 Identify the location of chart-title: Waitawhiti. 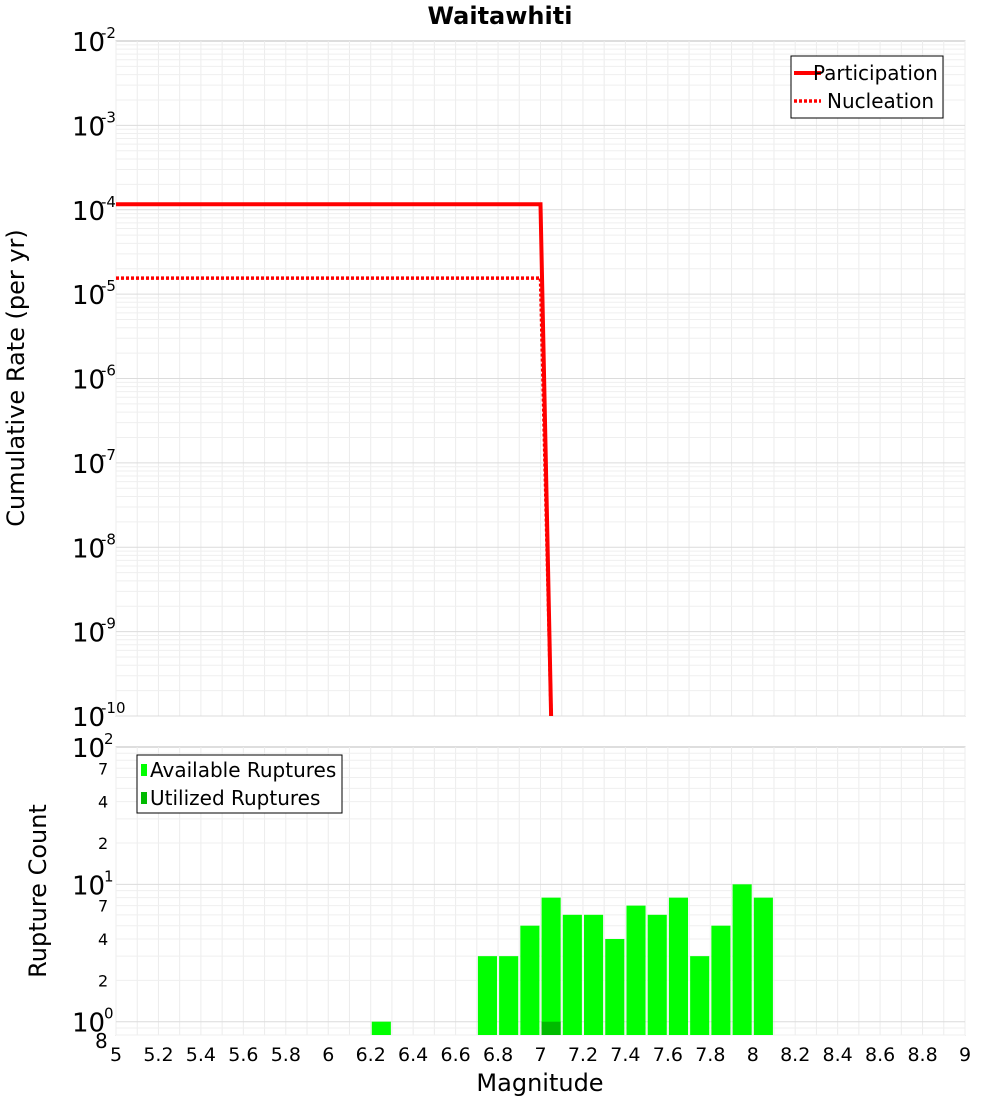
(500, 16).